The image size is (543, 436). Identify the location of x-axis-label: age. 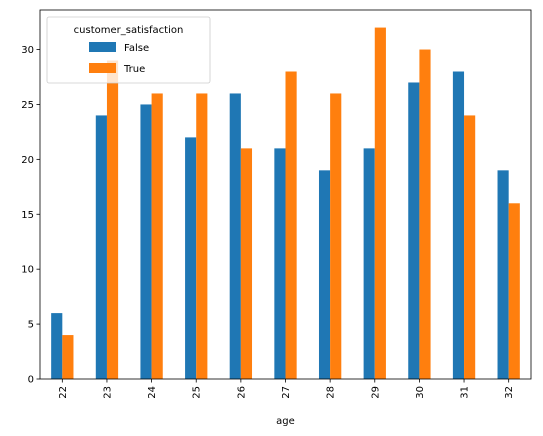
(285, 421).